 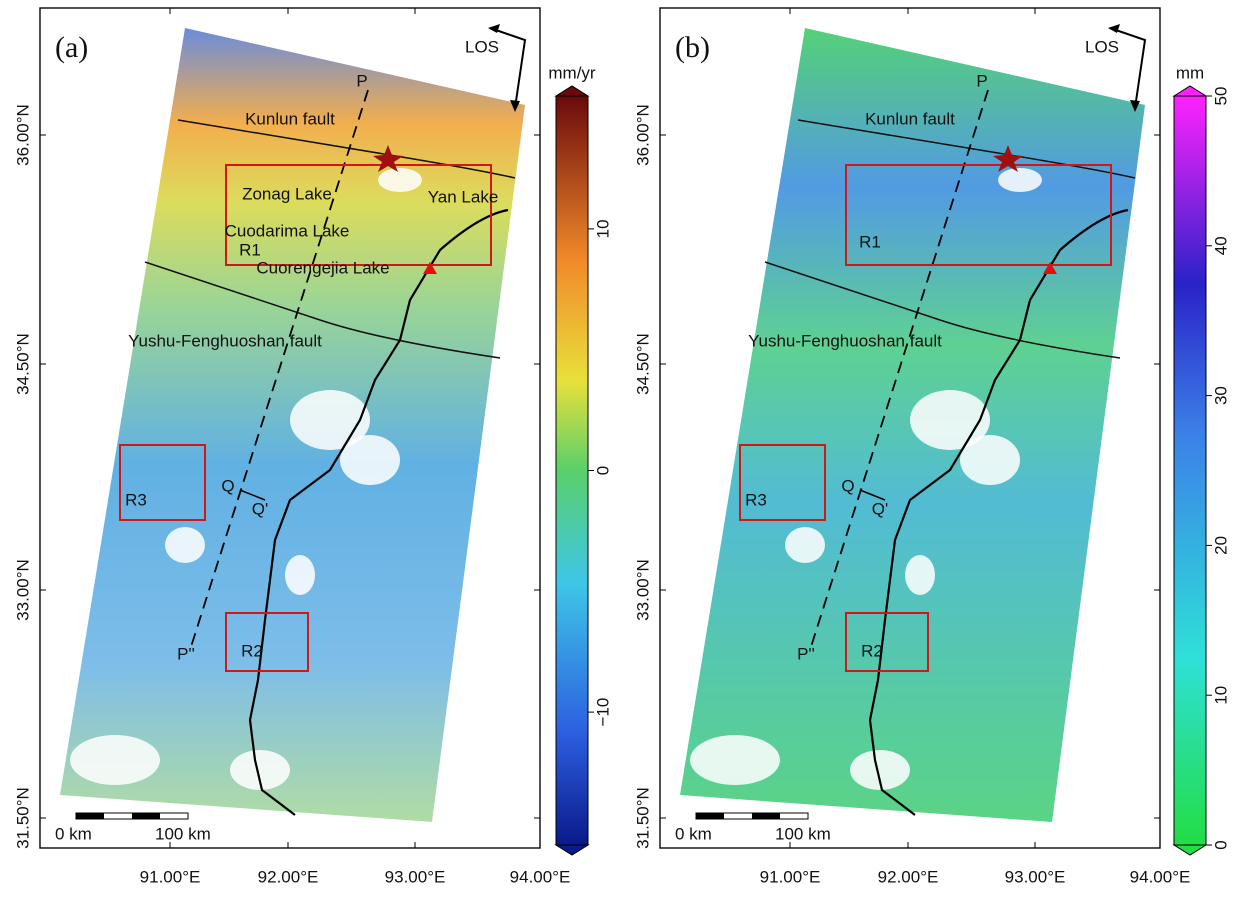 I want to click on colorbar-unit: mm, so click(x=1190, y=72).